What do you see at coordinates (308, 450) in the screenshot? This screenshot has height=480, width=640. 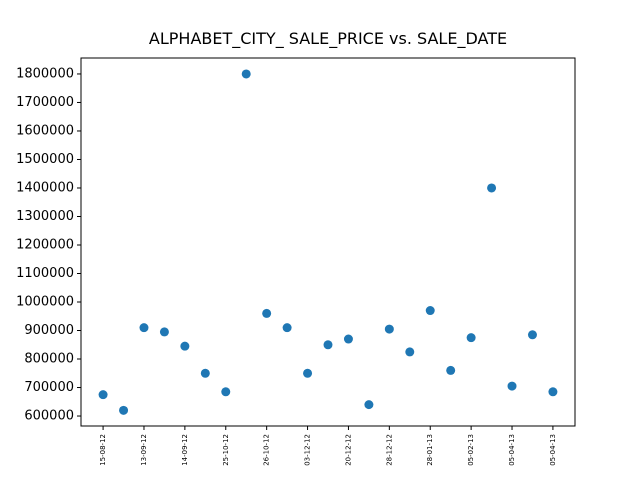 I see `x-tick-label: 03-12-12` at bounding box center [308, 450].